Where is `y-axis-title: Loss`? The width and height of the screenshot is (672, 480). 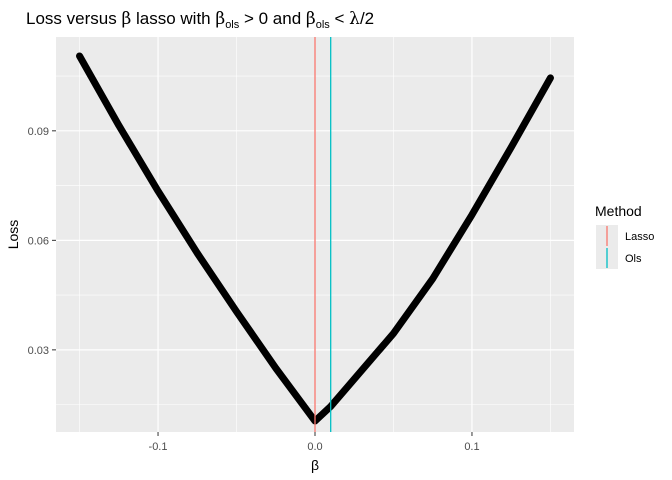
y-axis-title: Loss is located at coordinates (13, 235).